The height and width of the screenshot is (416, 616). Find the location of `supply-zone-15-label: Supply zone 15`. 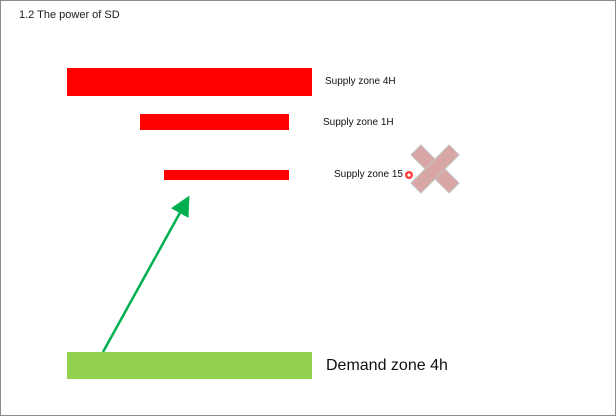

supply-zone-15-label: Supply zone 15 is located at coordinates (368, 174).